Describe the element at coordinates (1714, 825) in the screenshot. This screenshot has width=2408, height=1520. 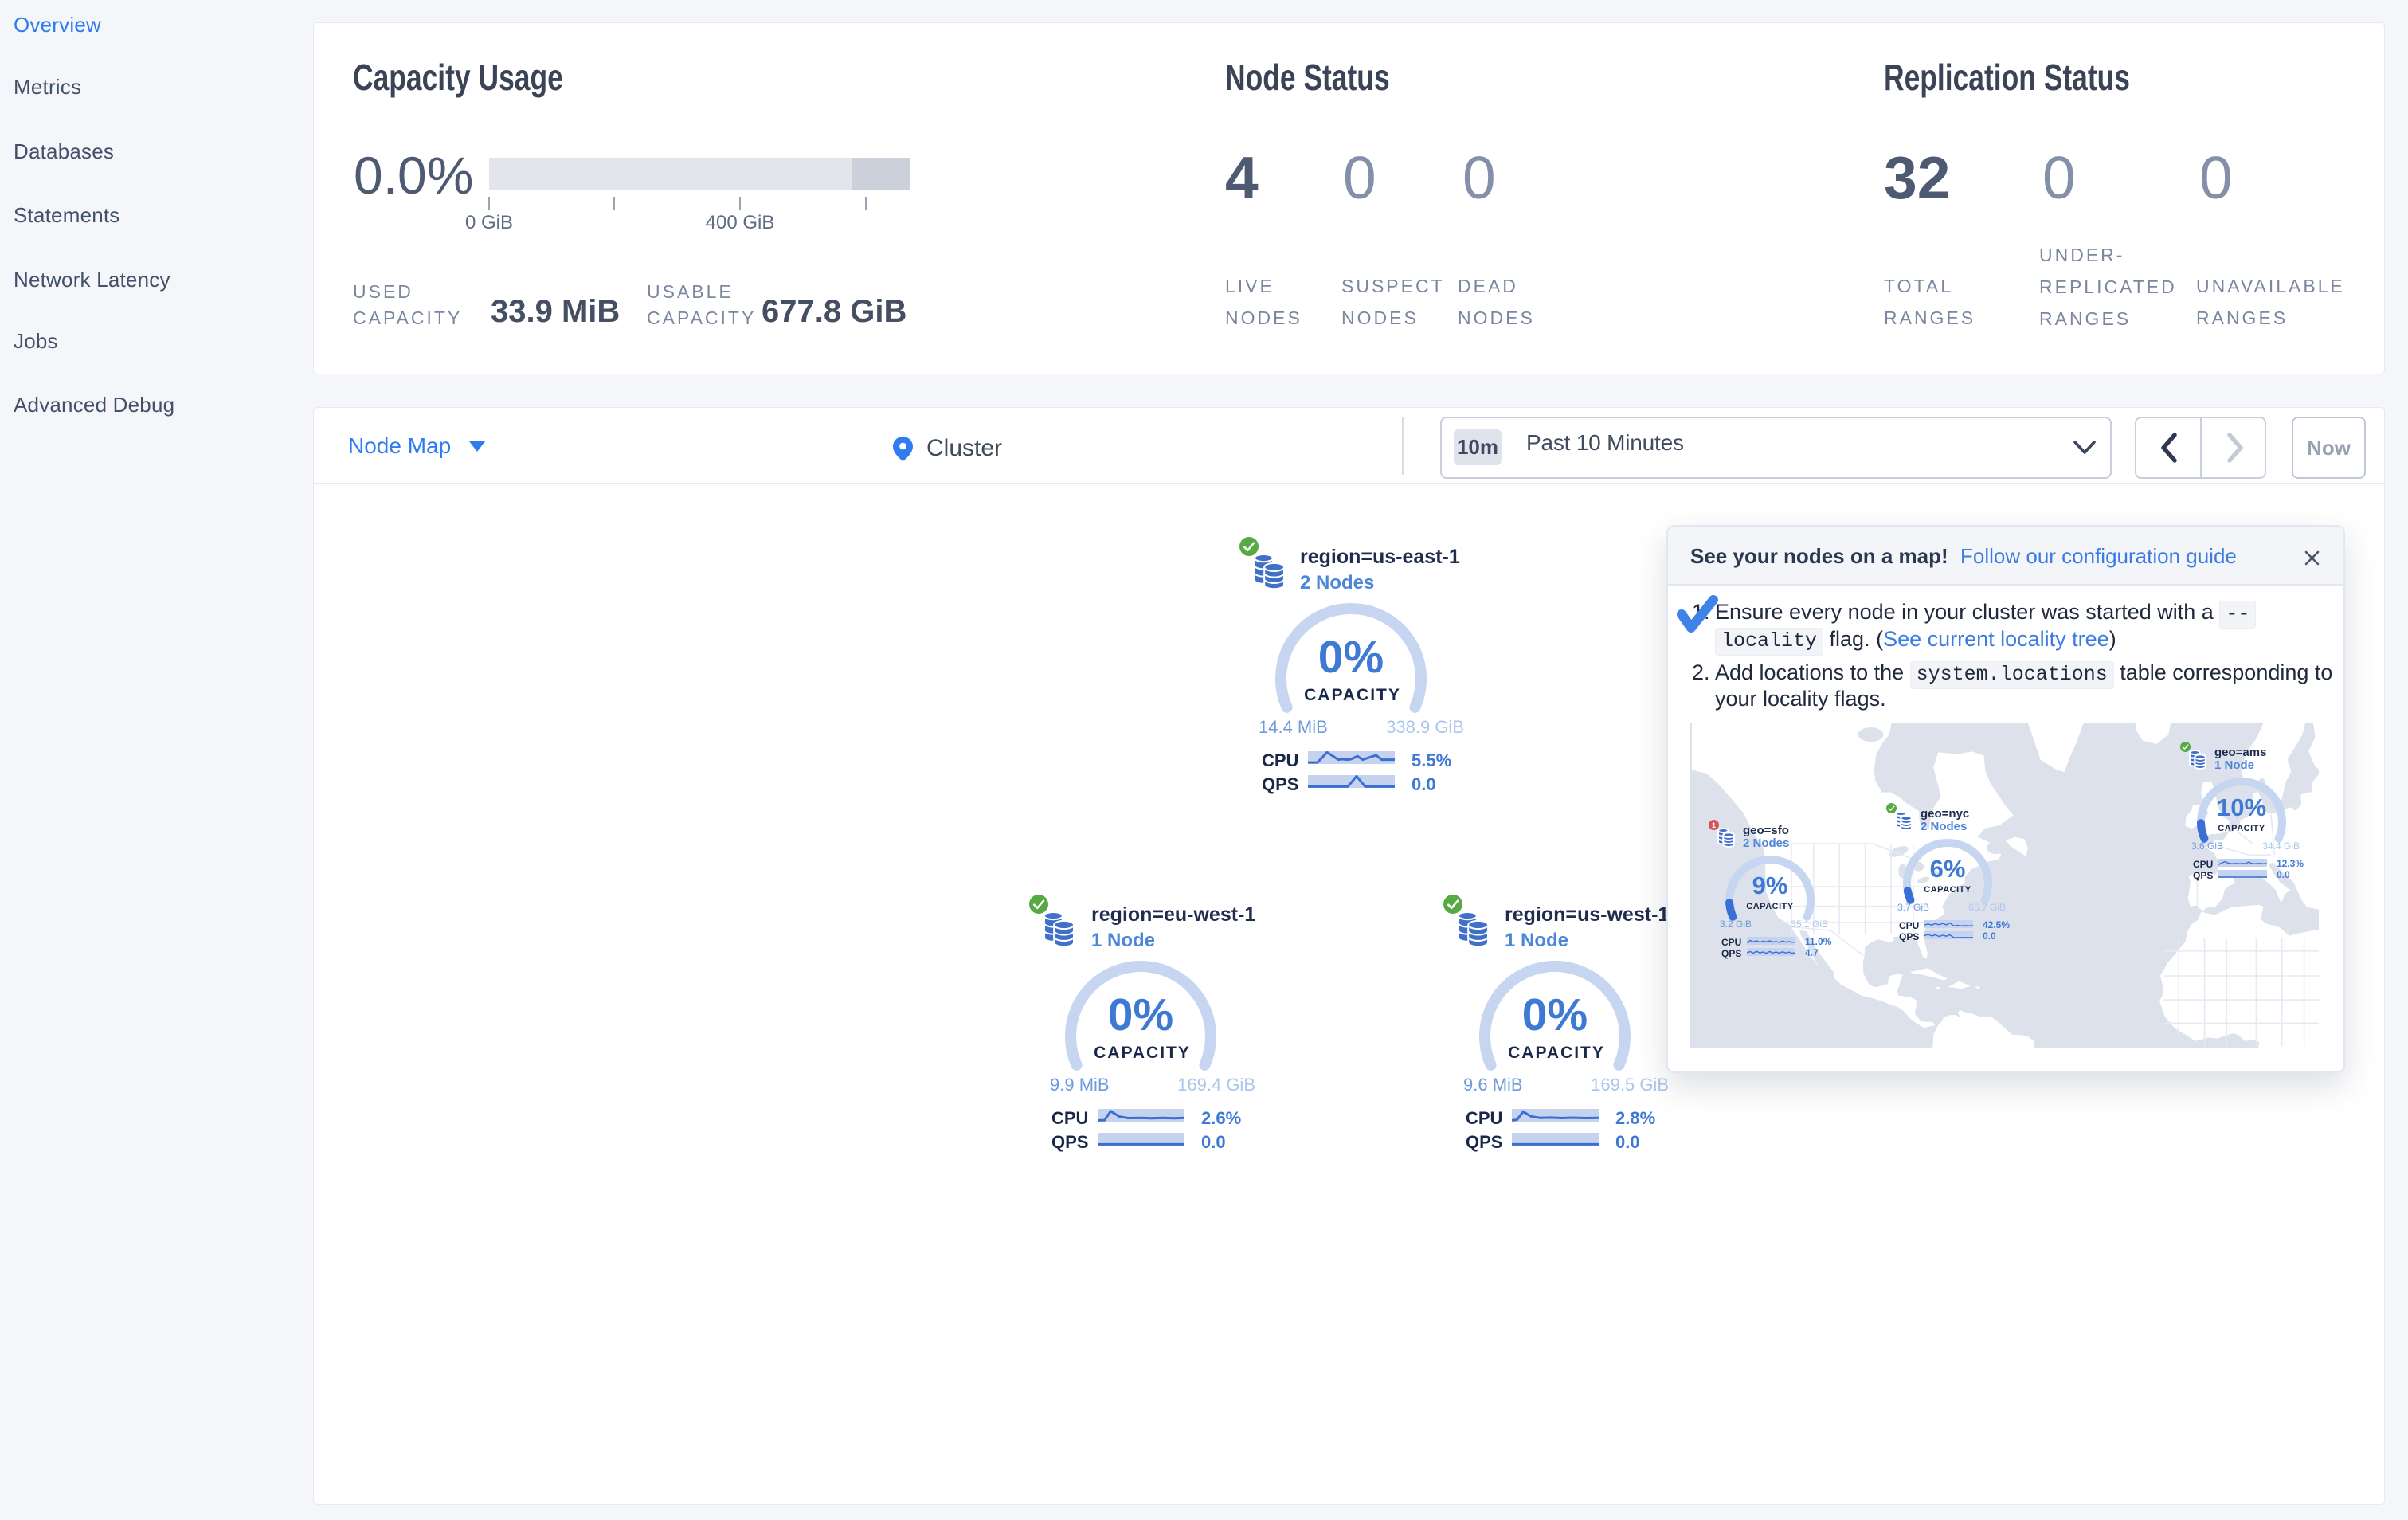
I see `svg-text: 1` at that location.